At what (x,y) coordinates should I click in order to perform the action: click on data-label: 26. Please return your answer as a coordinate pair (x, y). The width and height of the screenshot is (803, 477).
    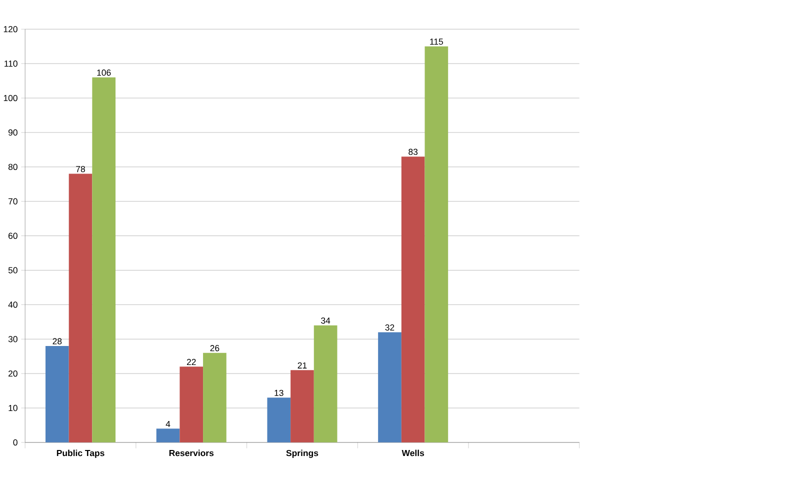
    Looking at the image, I should click on (215, 348).